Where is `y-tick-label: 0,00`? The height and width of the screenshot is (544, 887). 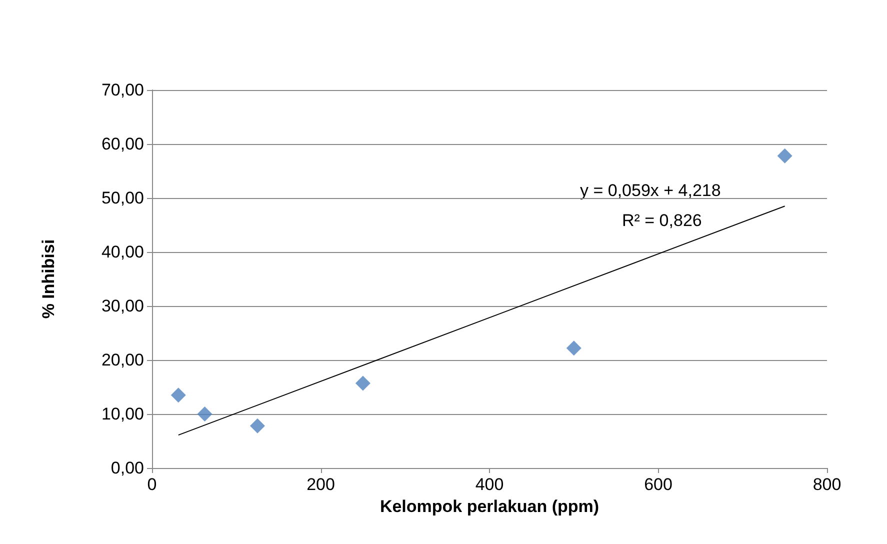
y-tick-label: 0,00 is located at coordinates (127, 468).